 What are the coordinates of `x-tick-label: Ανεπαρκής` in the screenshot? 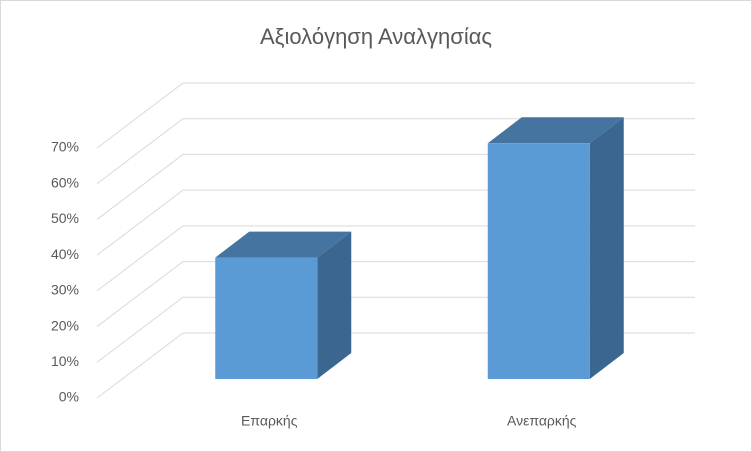 It's located at (542, 421).